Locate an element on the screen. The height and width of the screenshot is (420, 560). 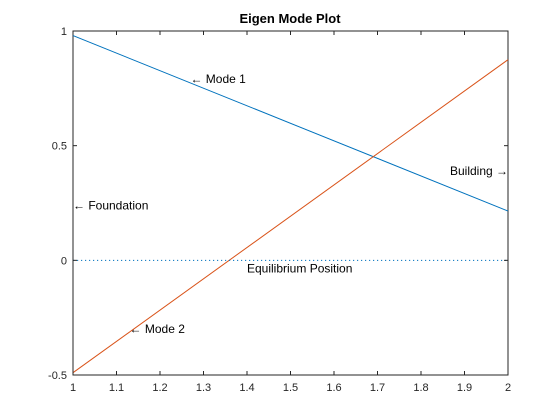
x-tick-label: 1.8 is located at coordinates (420, 388).